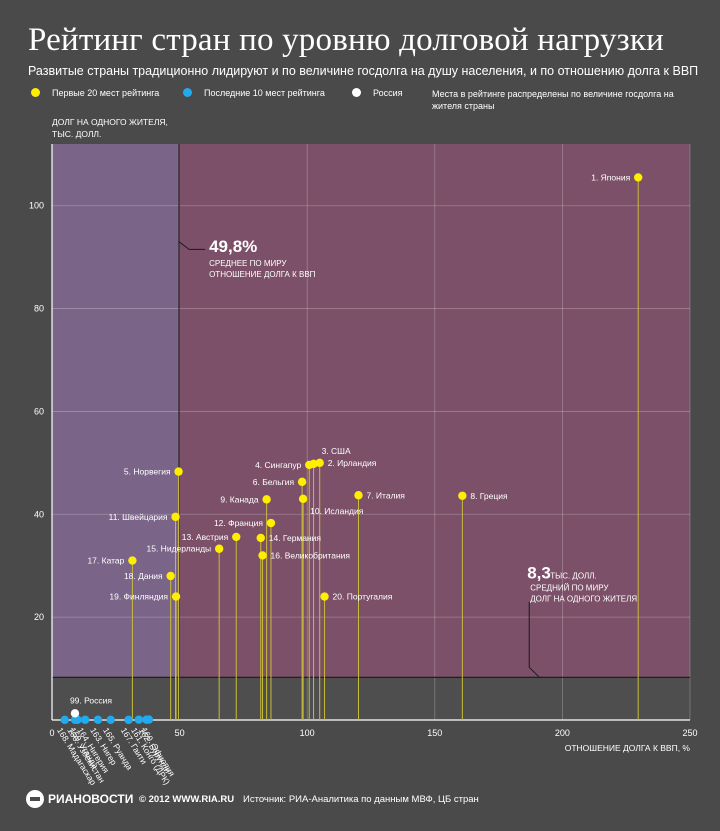 This screenshot has width=720, height=831. Describe the element at coordinates (91, 700) in the screenshot. I see `data-label: 99. Россия` at that location.